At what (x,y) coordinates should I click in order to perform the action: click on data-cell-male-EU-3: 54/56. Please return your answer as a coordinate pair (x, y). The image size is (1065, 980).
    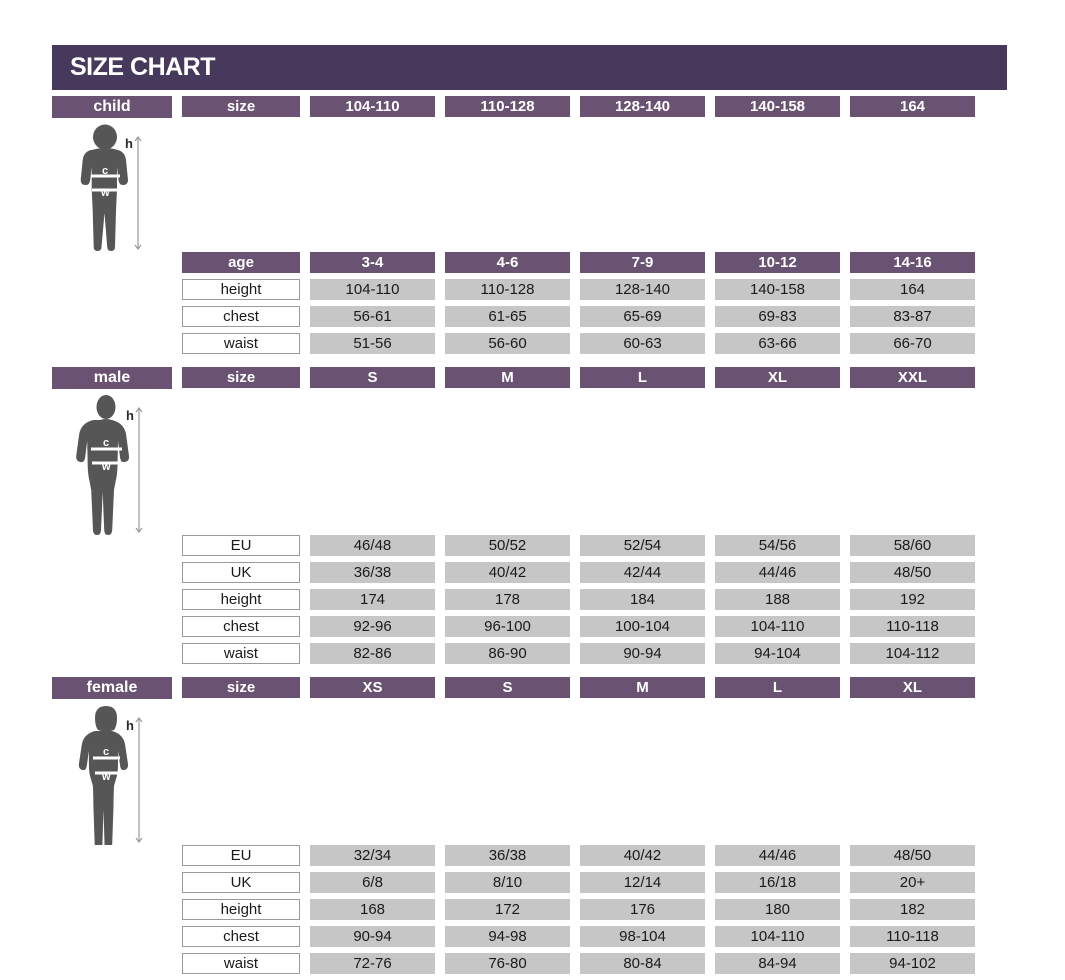
    Looking at the image, I should click on (777, 545).